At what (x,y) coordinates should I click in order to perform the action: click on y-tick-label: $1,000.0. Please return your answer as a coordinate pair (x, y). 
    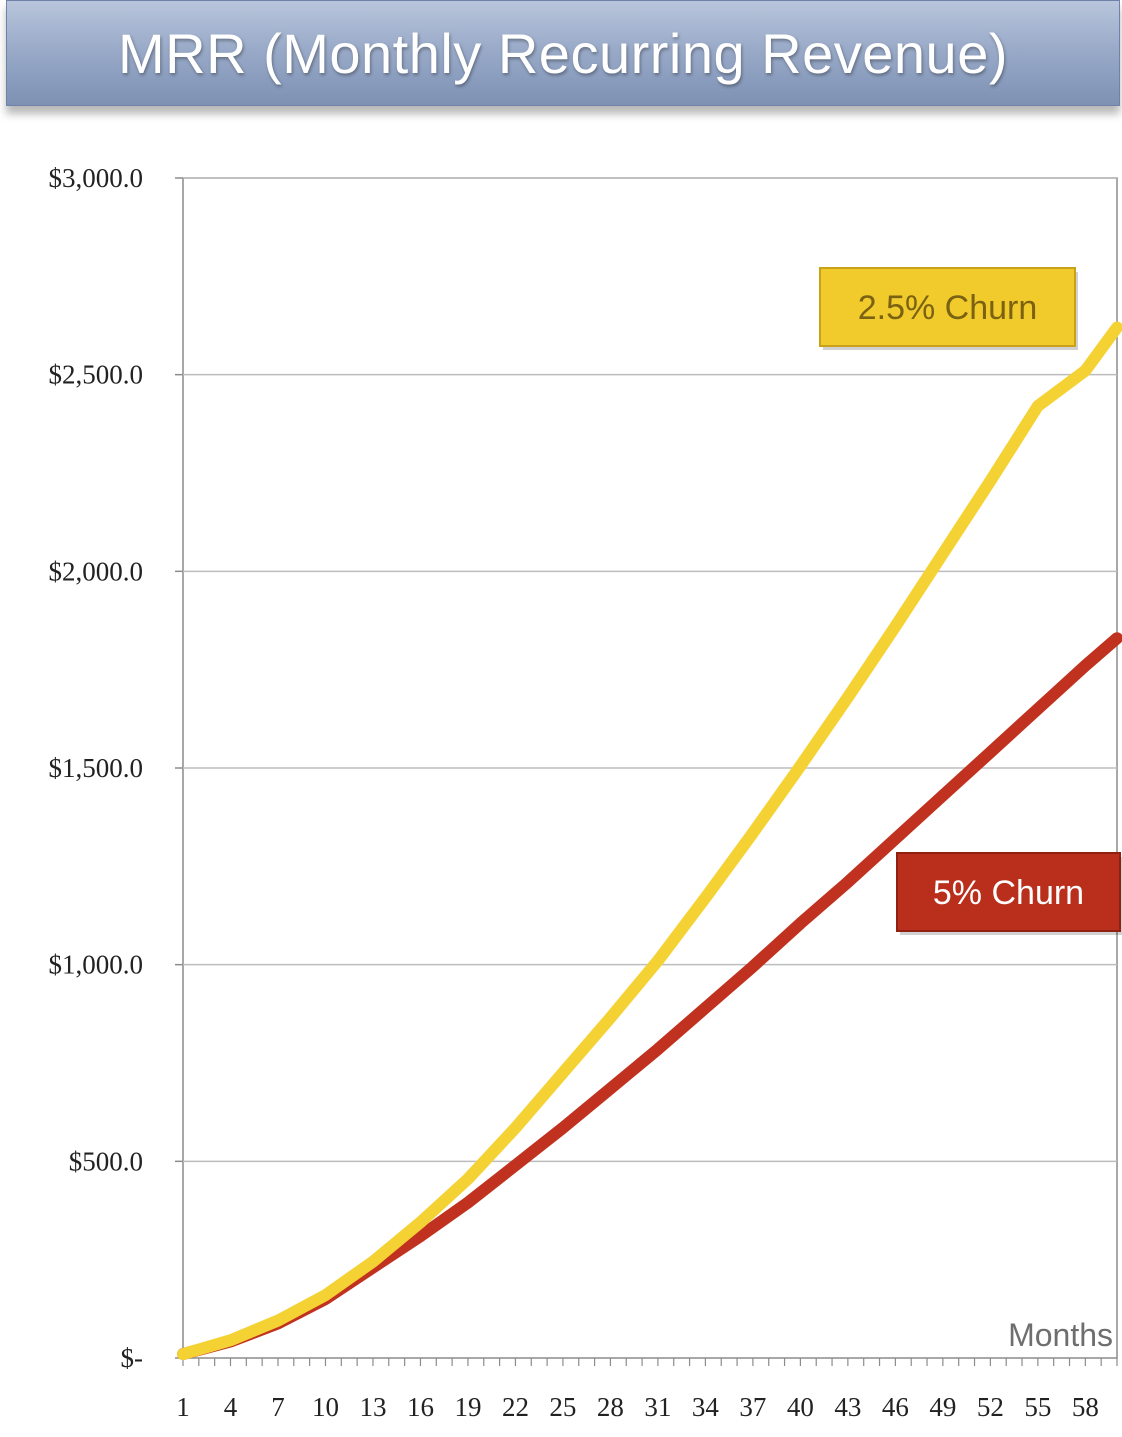
    Looking at the image, I should click on (96, 965).